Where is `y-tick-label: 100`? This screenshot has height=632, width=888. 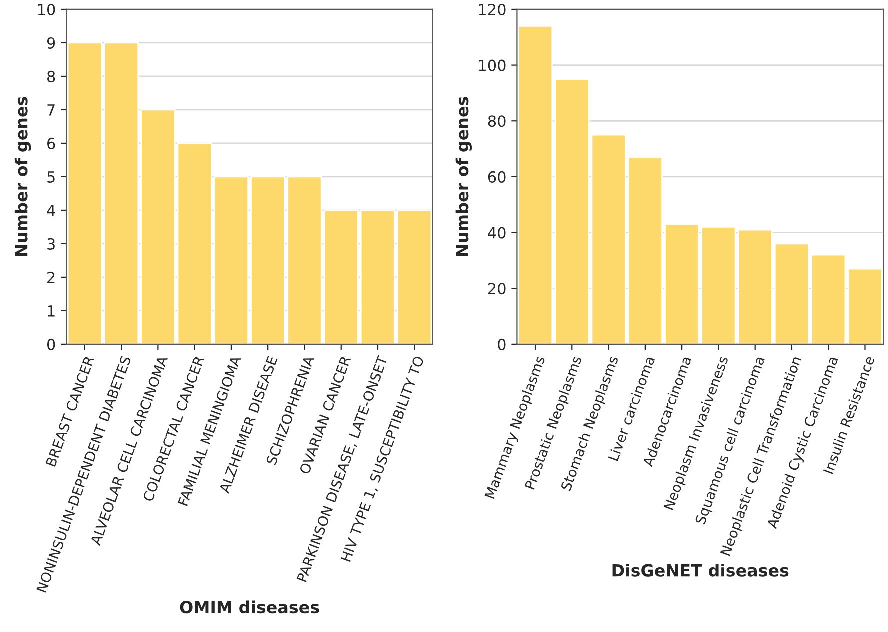 y-tick-label: 100 is located at coordinates (492, 66).